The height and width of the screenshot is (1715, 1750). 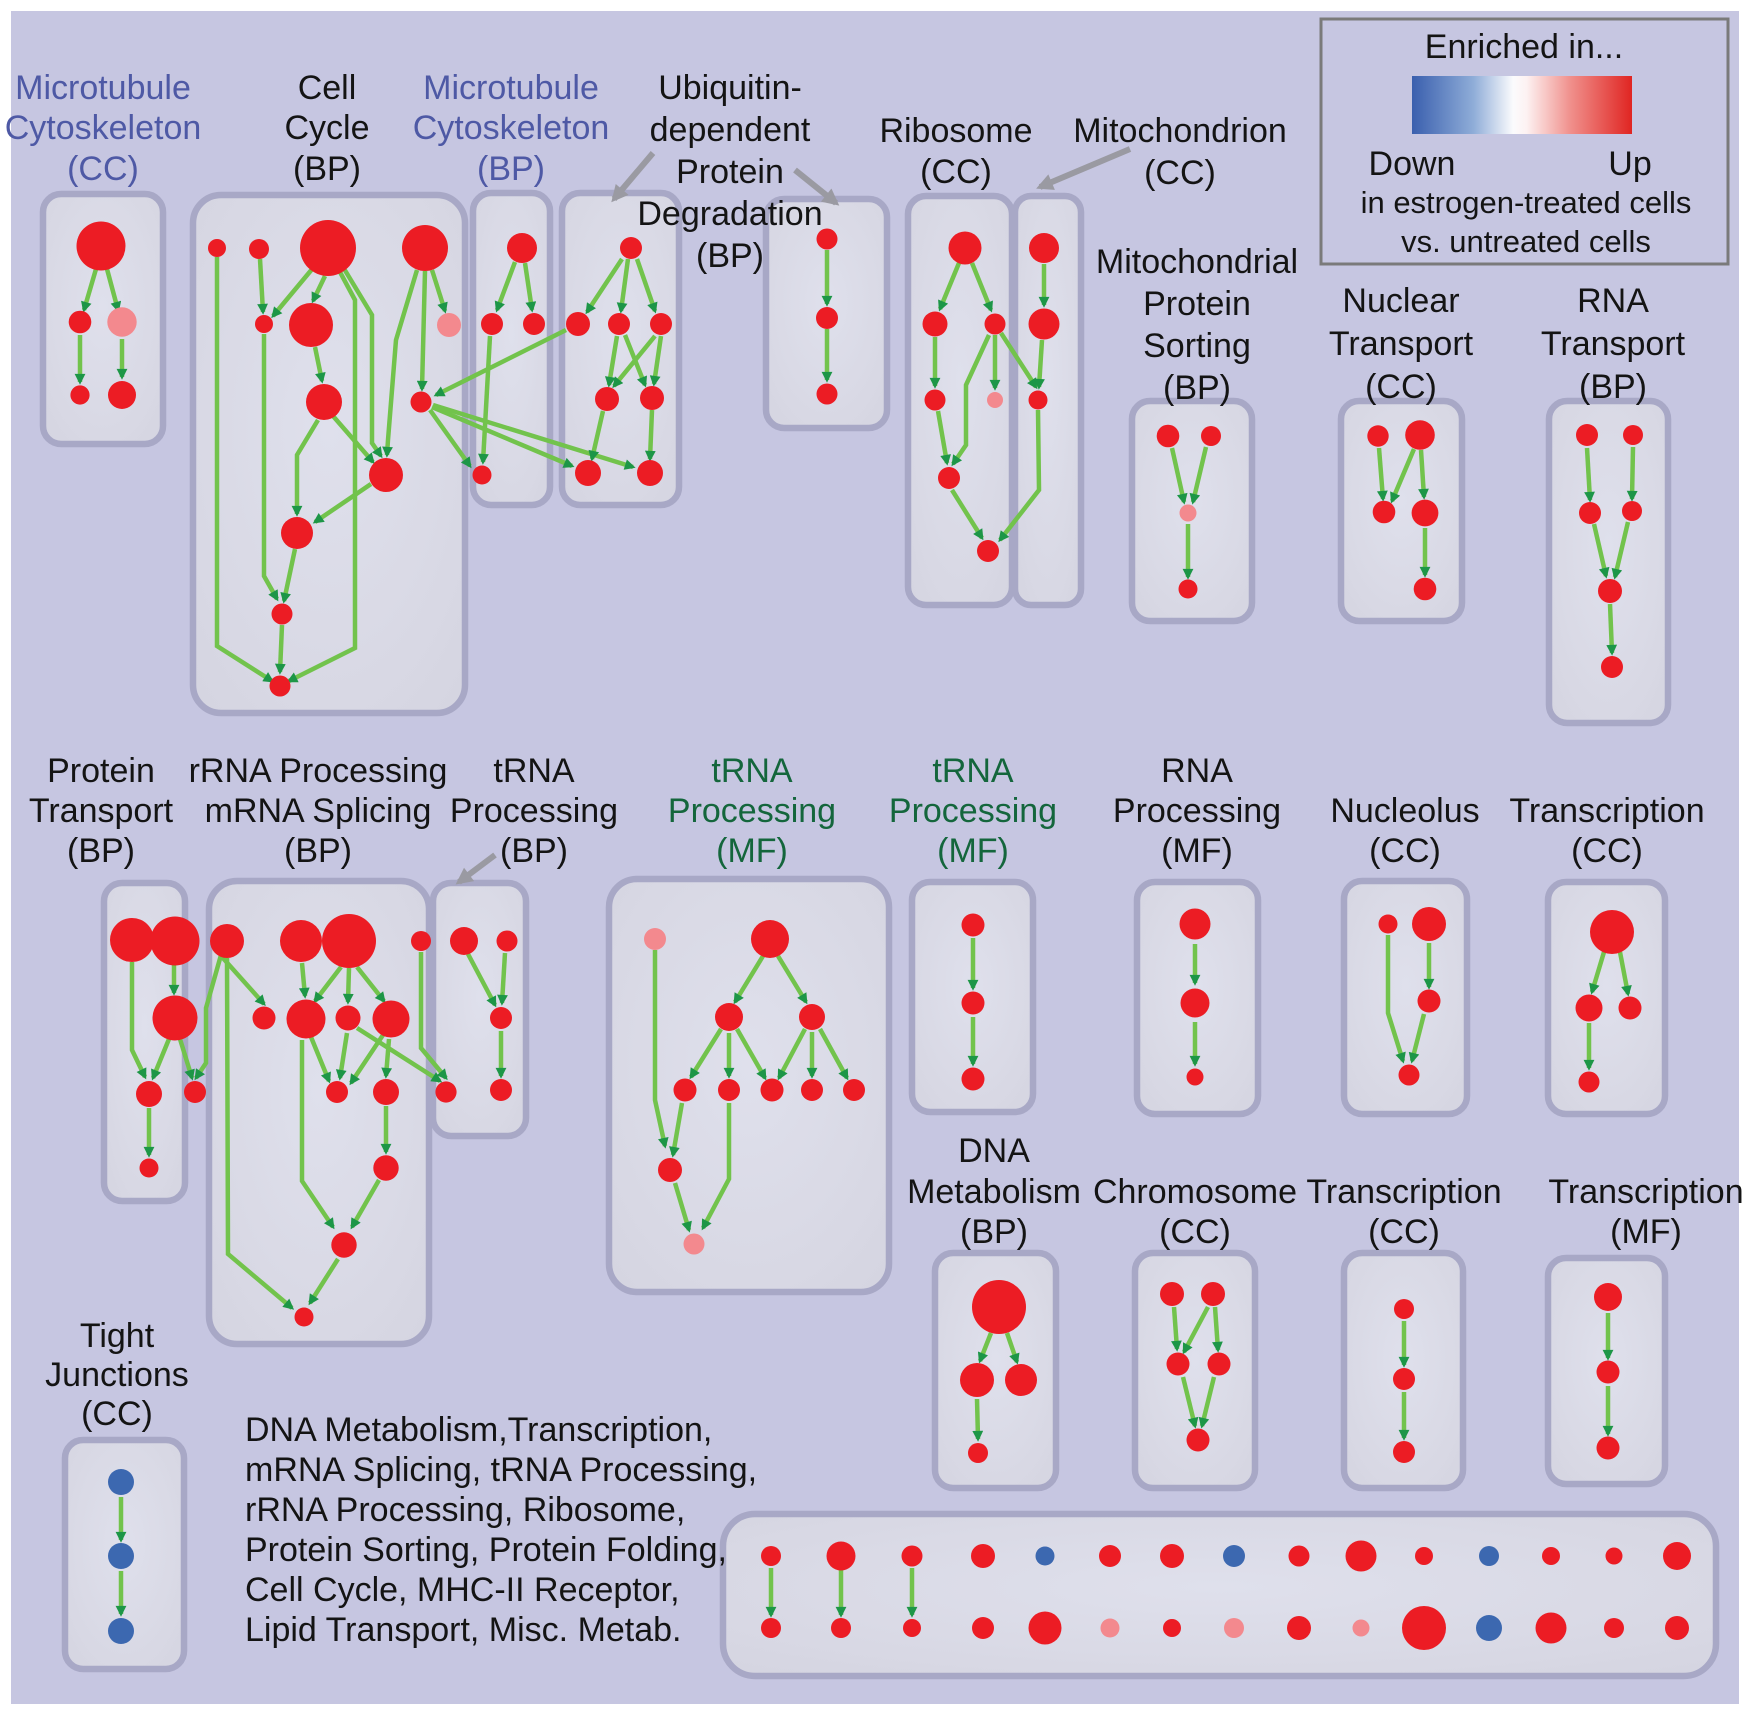 I want to click on svg-text: vs. untreated cells, so click(x=1526, y=241).